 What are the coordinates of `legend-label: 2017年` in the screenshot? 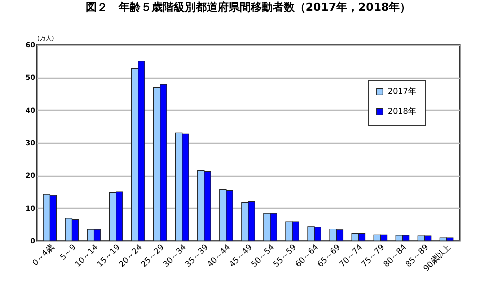 It's located at (402, 91).